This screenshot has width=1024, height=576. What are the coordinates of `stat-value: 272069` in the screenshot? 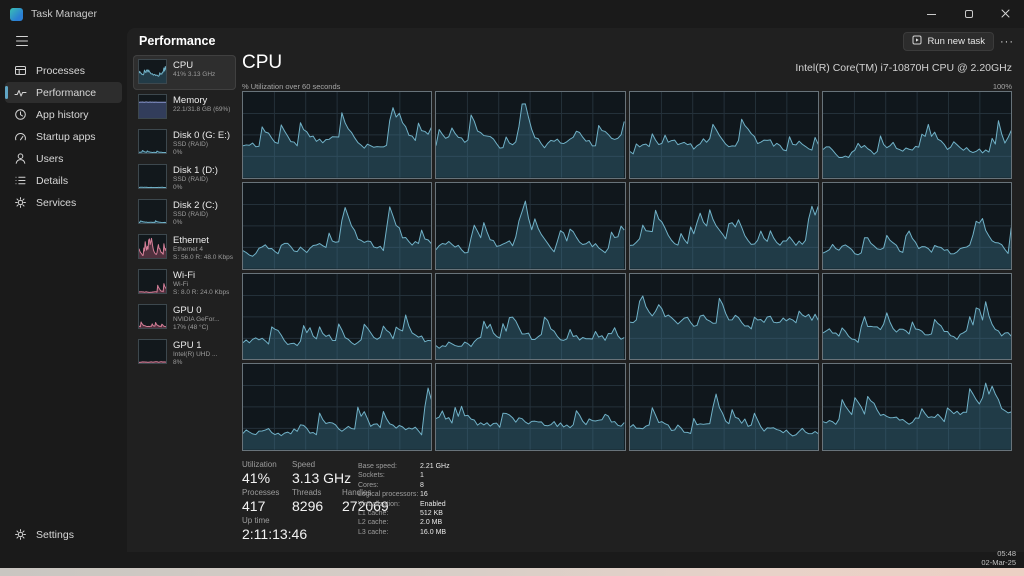 It's located at (365, 506).